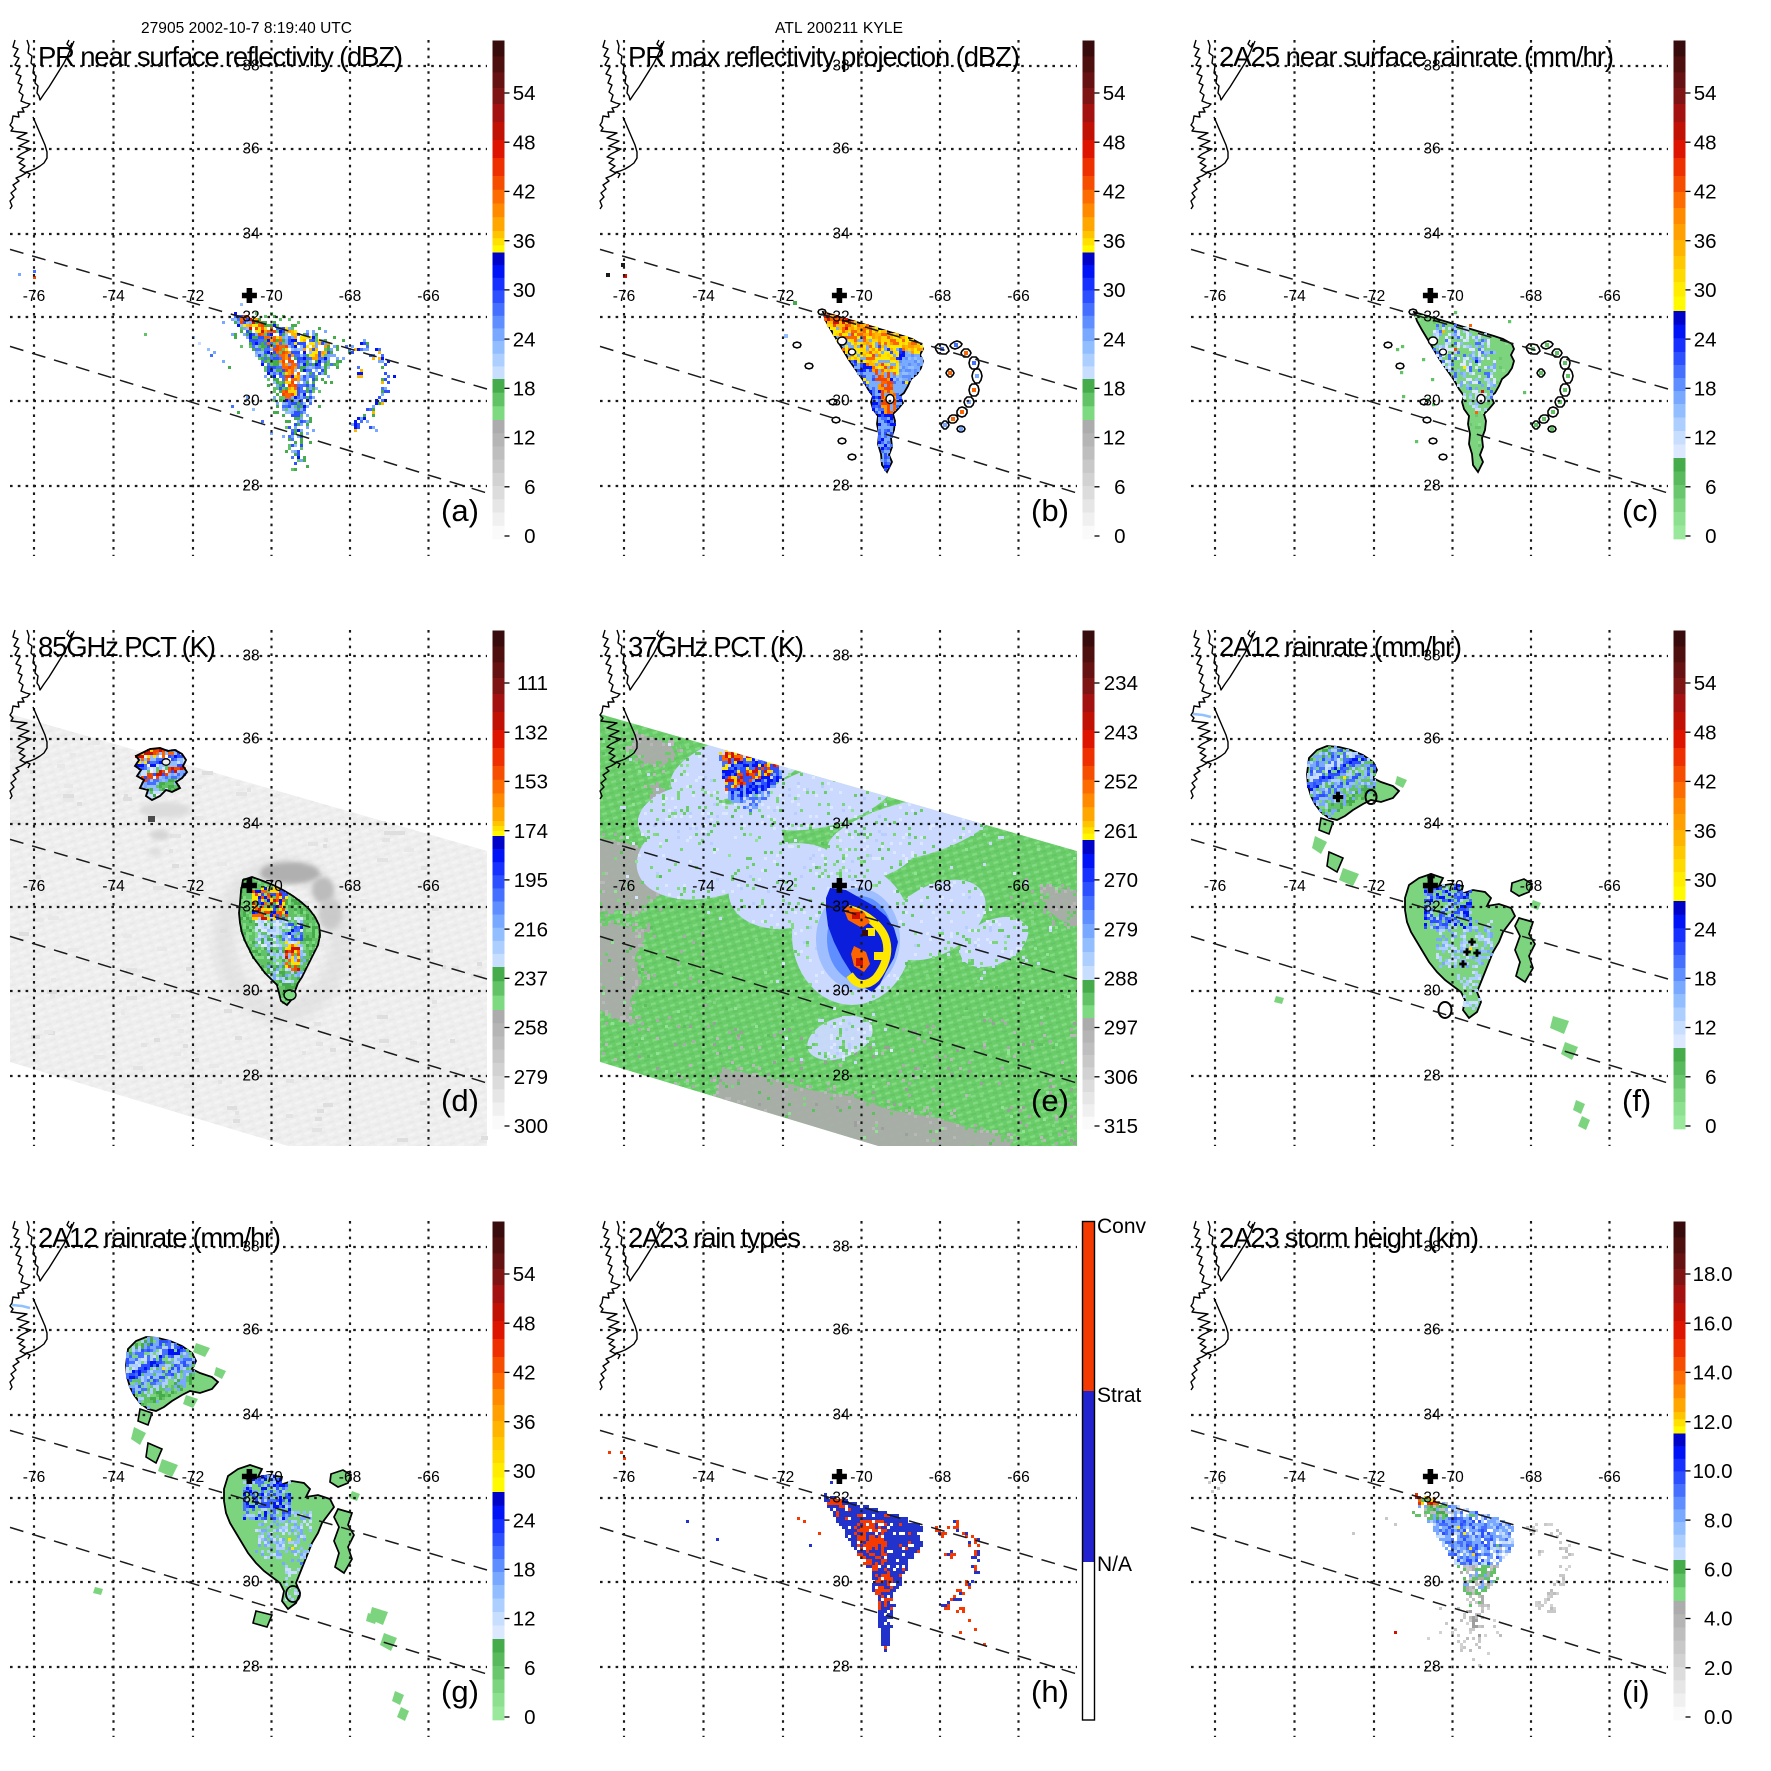  I want to click on svg-text: Strat, so click(1119, 1395).